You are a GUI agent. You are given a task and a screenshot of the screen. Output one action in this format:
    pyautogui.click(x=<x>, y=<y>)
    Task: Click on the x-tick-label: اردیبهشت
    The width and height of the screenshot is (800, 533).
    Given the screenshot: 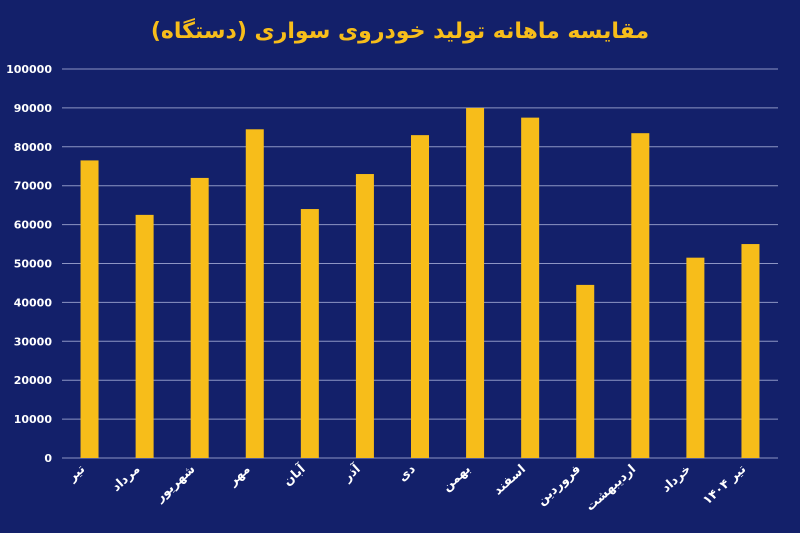 What is the action you would take?
    pyautogui.click(x=610, y=487)
    